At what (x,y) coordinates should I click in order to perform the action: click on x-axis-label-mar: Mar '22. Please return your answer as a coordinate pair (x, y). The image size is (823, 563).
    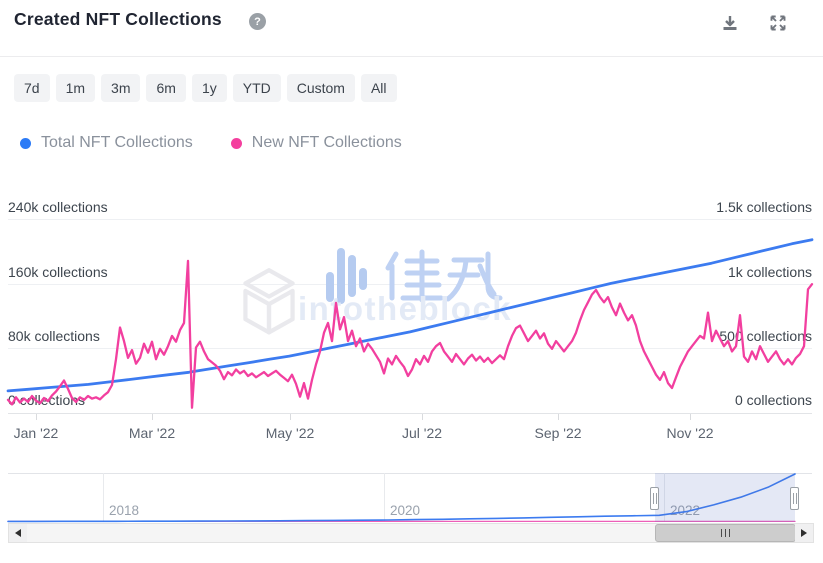
    Looking at the image, I should click on (152, 433).